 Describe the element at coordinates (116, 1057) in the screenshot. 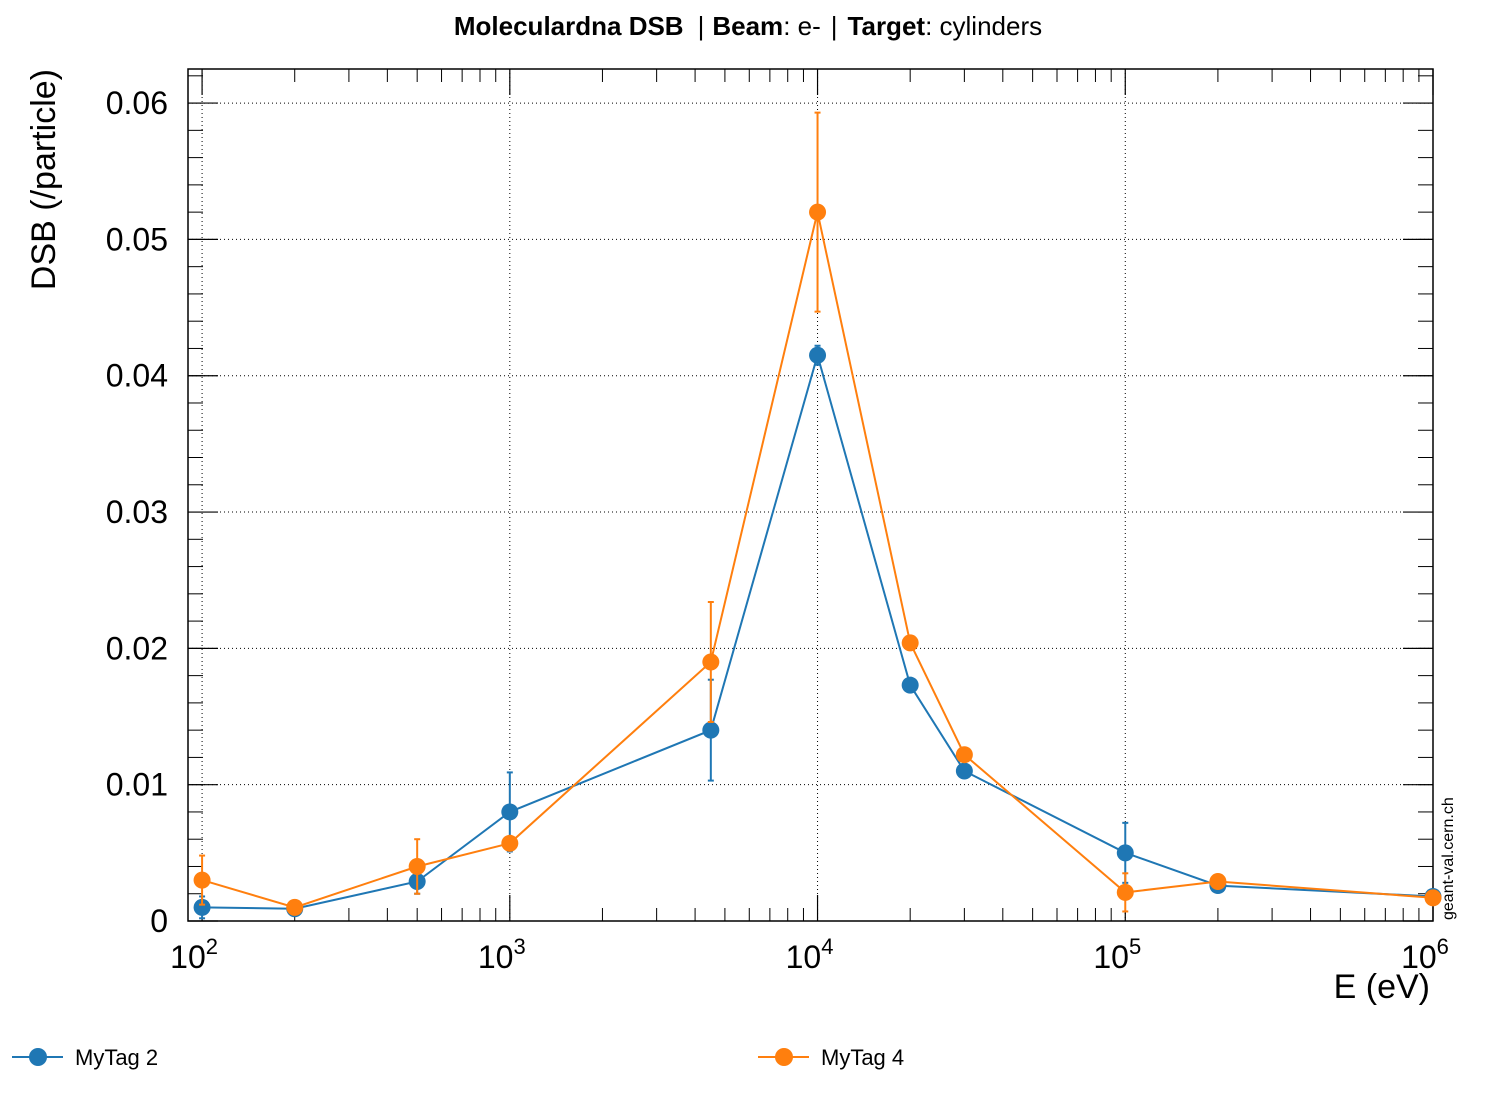

I see `legend-label-mytag-2: MyTag 2` at that location.